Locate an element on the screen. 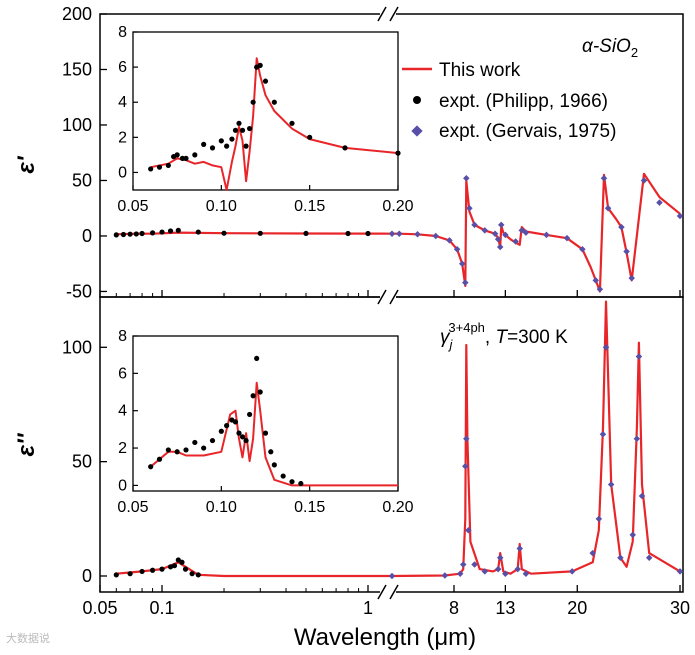 This screenshot has width=695, height=655. x-tick-label: 0.1 is located at coordinates (161, 608).